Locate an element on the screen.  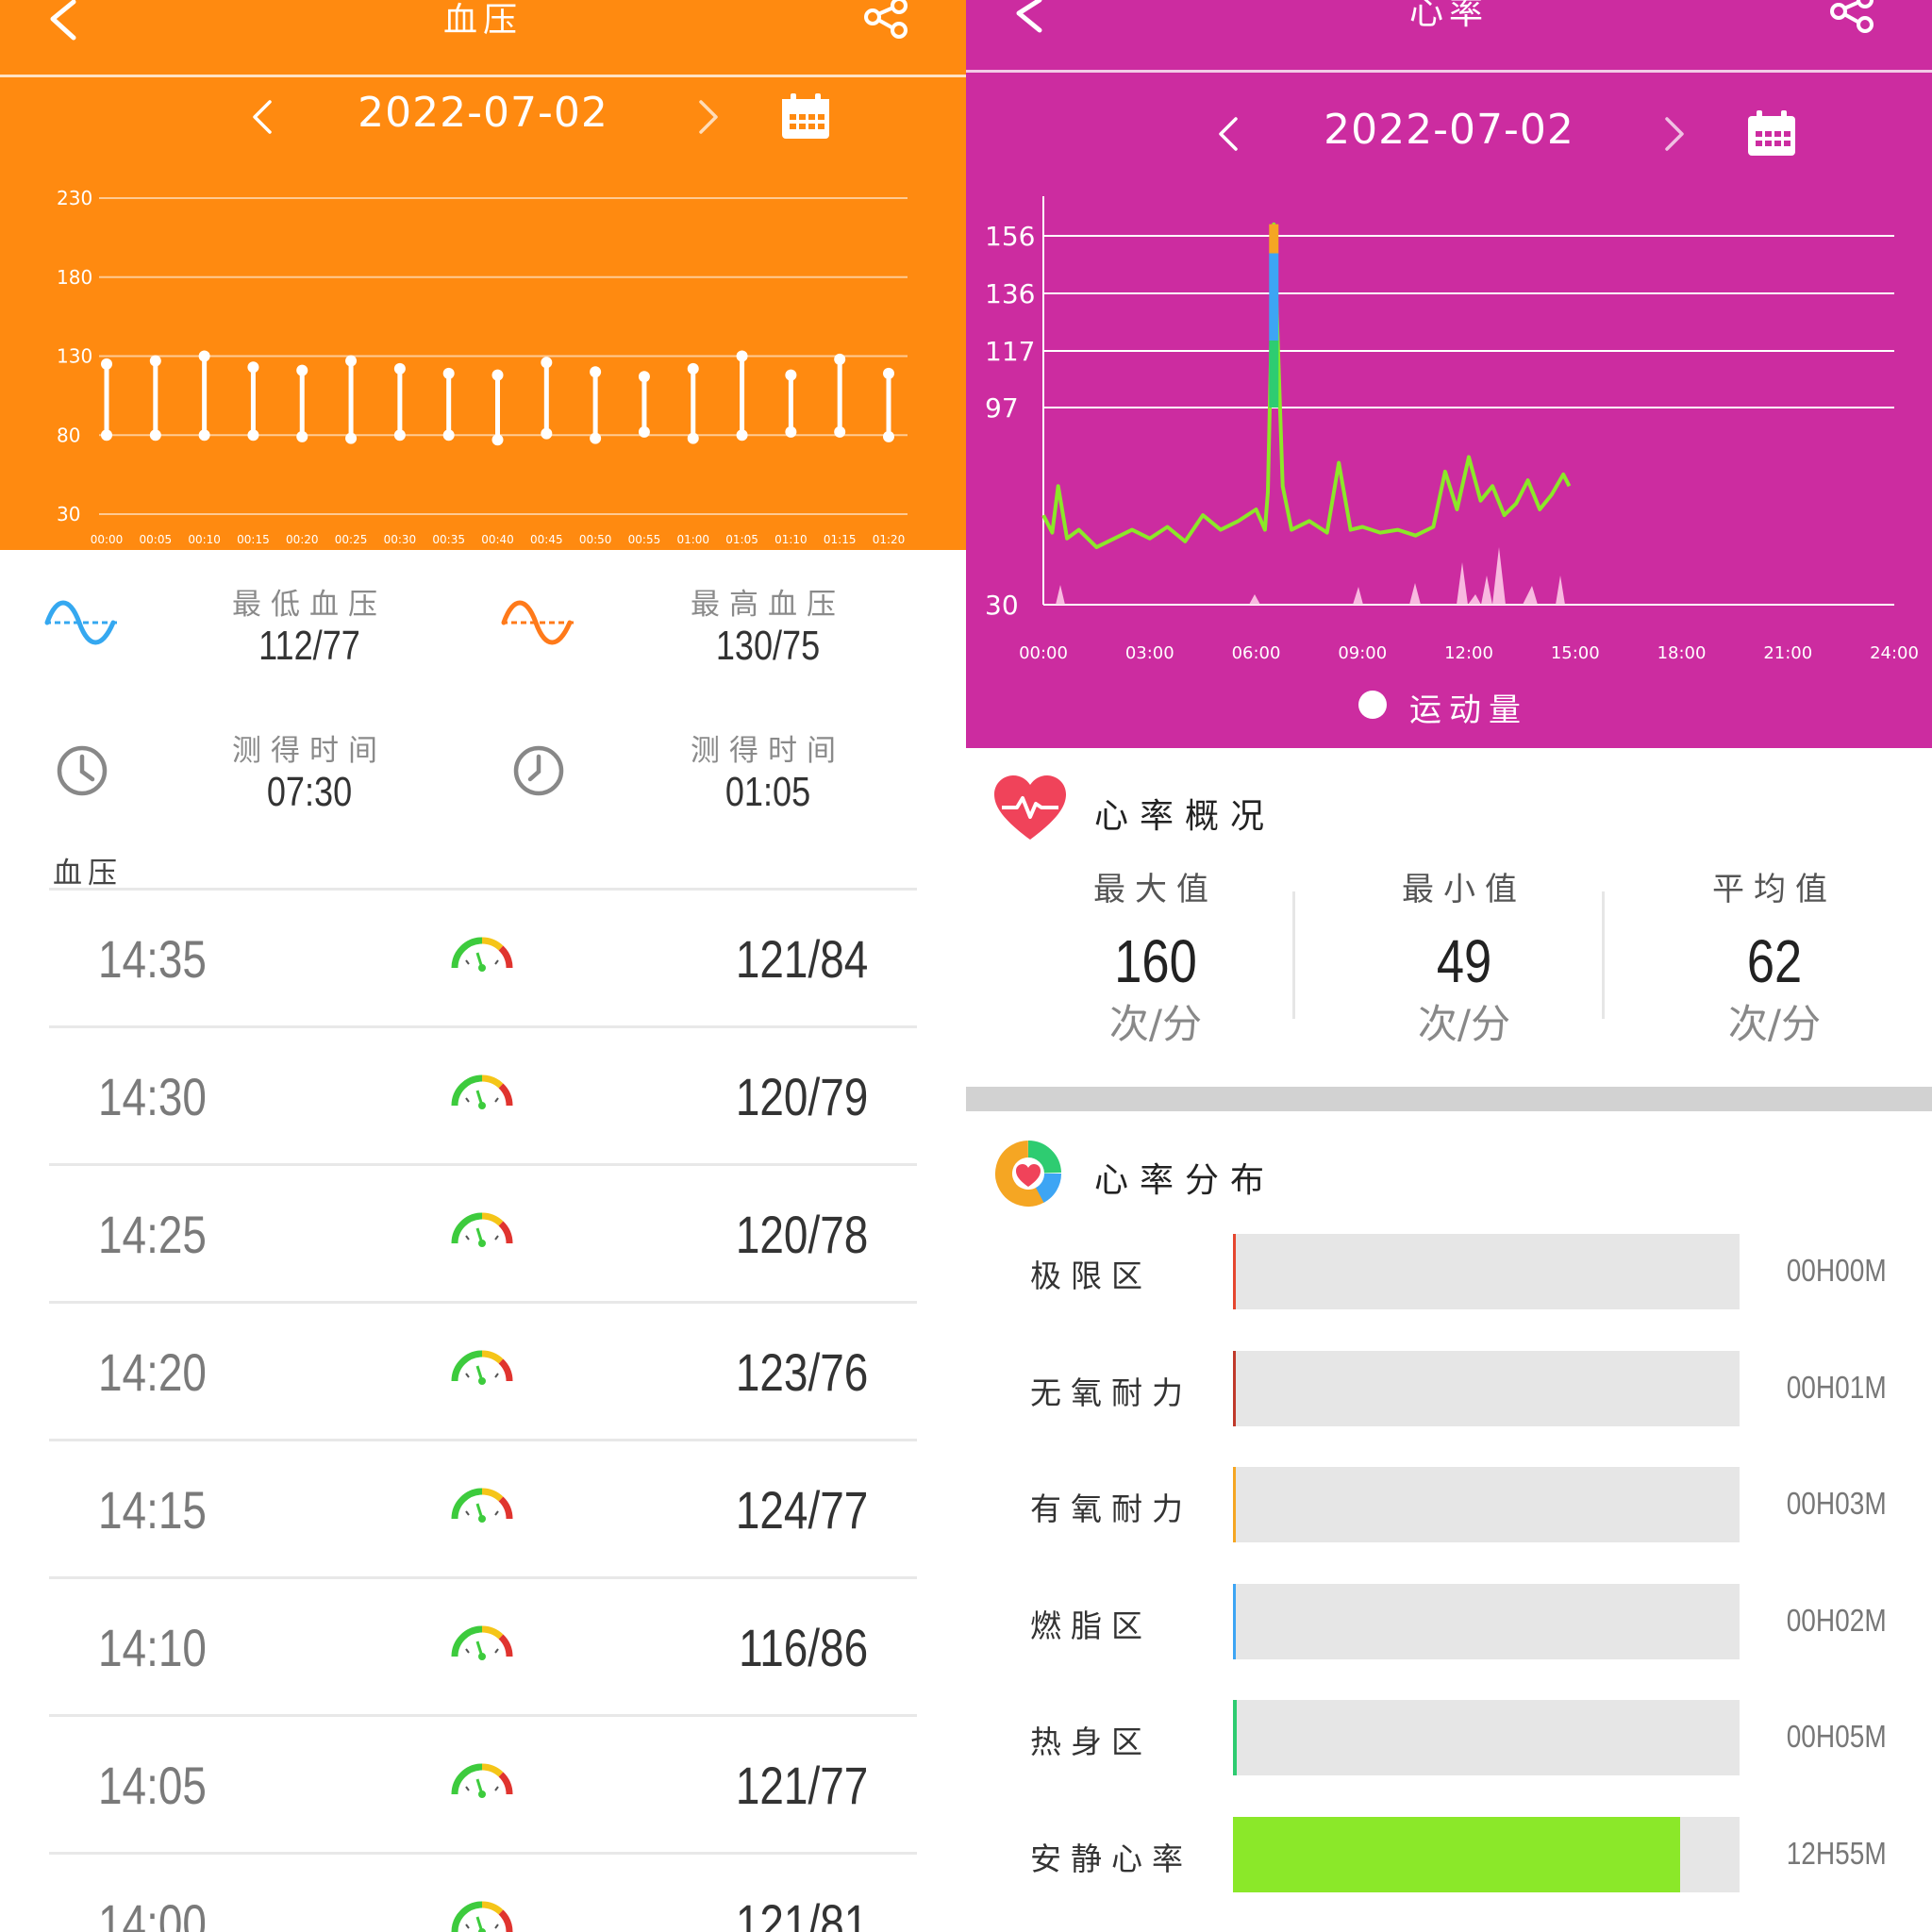
pie-chart-icon is located at coordinates (1028, 1174).